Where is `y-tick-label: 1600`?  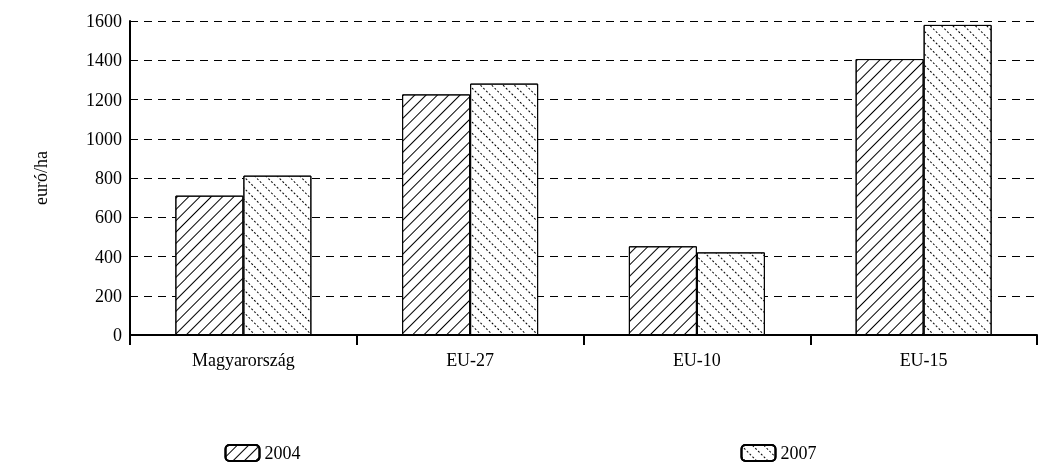 y-tick-label: 1600 is located at coordinates (104, 21).